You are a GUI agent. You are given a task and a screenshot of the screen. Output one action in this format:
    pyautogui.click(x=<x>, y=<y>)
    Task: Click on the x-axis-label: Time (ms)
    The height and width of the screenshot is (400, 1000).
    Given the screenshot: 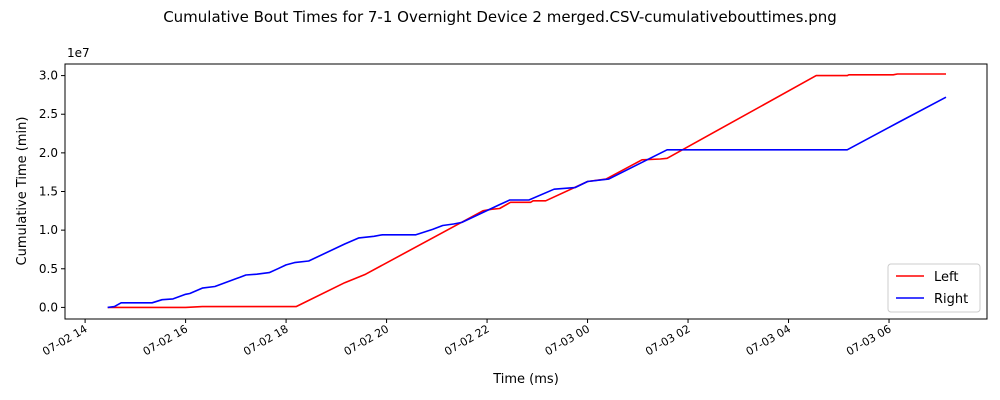 What is the action you would take?
    pyautogui.click(x=525, y=379)
    